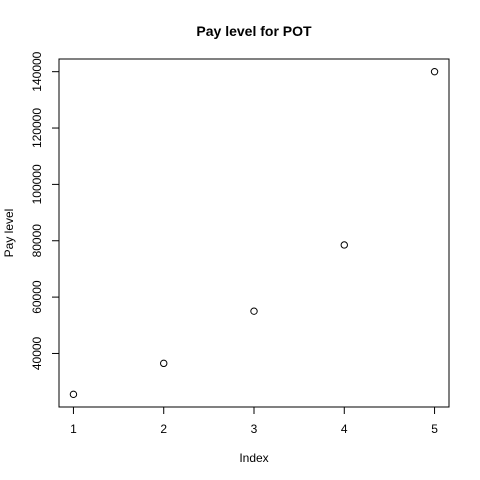 This screenshot has height=480, width=480. Describe the element at coordinates (37, 241) in the screenshot. I see `y-tick-label: 80000` at that location.